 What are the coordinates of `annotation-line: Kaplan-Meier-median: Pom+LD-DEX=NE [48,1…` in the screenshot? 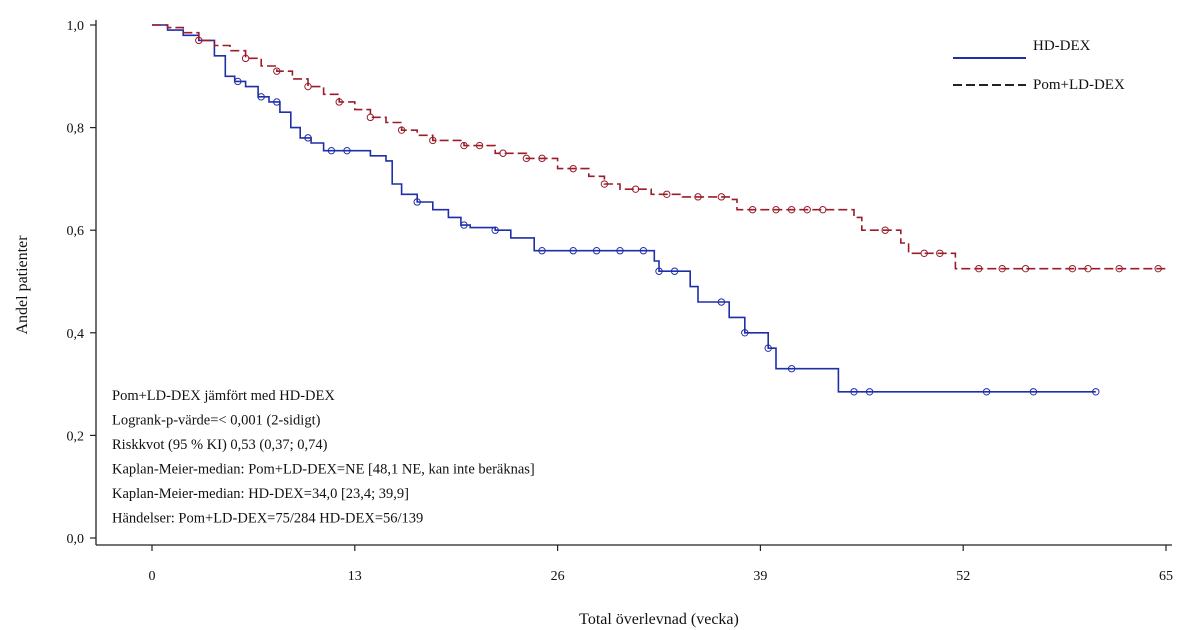 It's located at (323, 470).